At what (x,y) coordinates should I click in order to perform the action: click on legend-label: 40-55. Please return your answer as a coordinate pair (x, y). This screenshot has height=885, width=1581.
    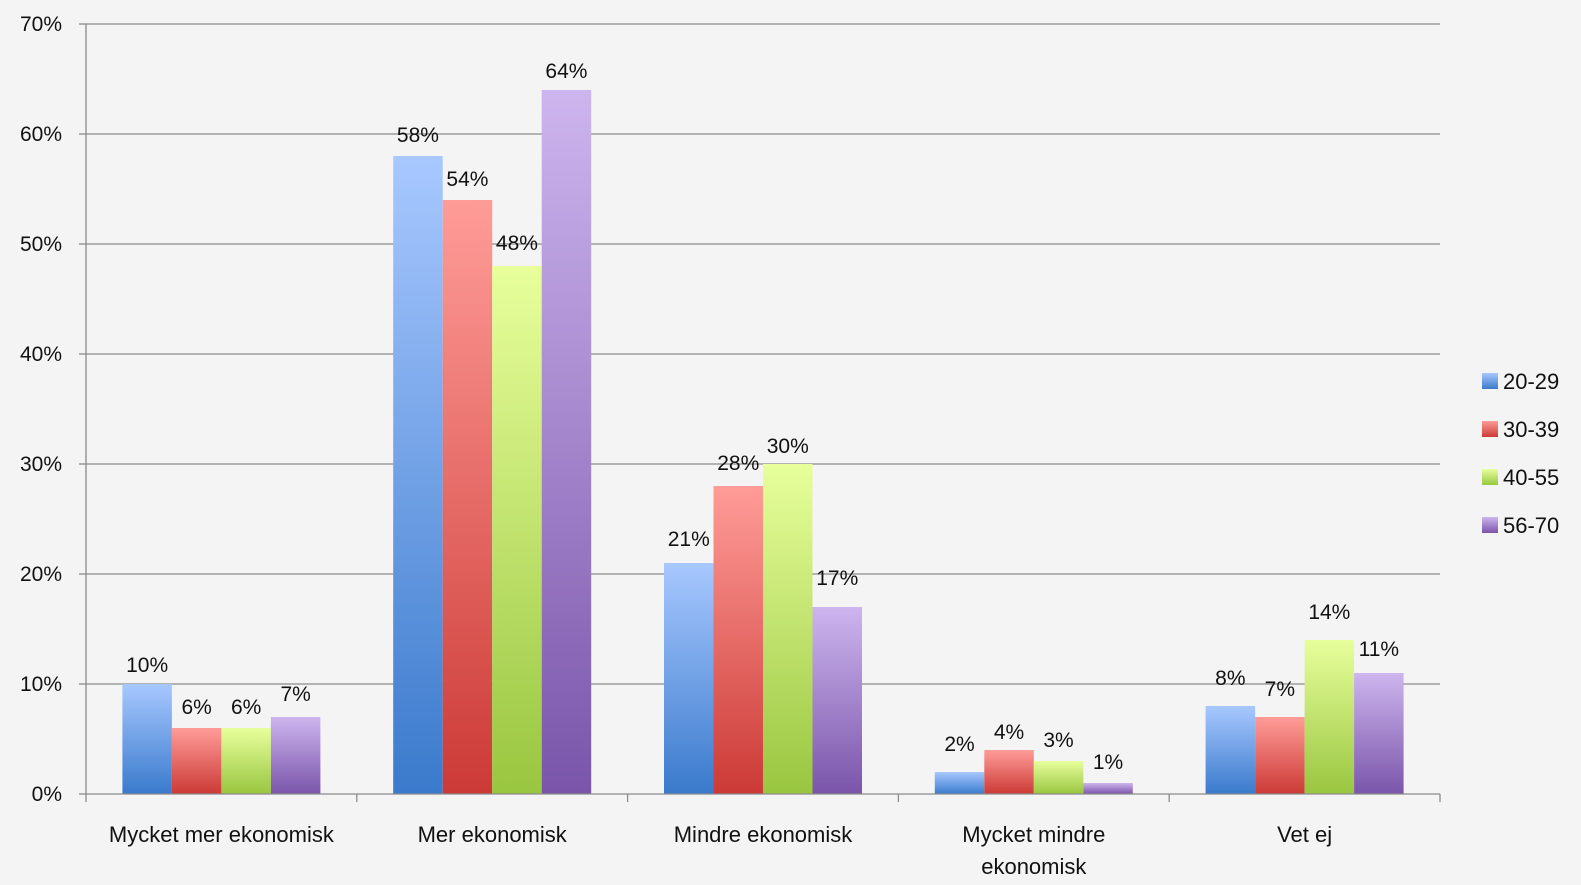
    Looking at the image, I should click on (1531, 477).